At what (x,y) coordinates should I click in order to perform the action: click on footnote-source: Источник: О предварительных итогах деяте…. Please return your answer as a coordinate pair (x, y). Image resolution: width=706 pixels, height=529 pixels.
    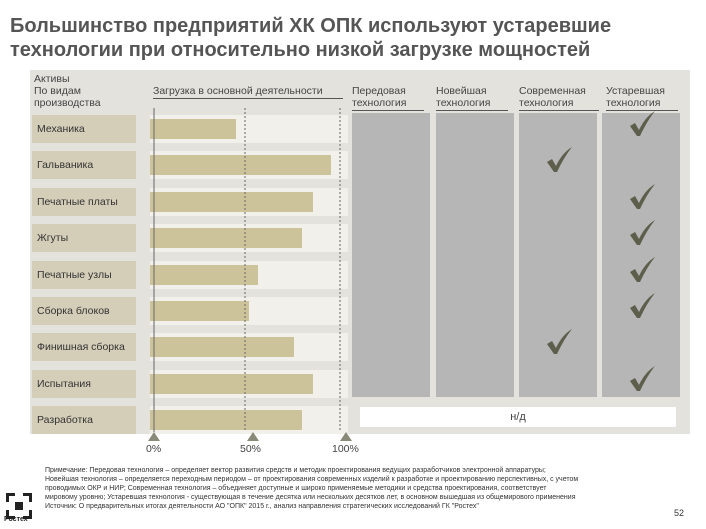
    Looking at the image, I should click on (262, 506).